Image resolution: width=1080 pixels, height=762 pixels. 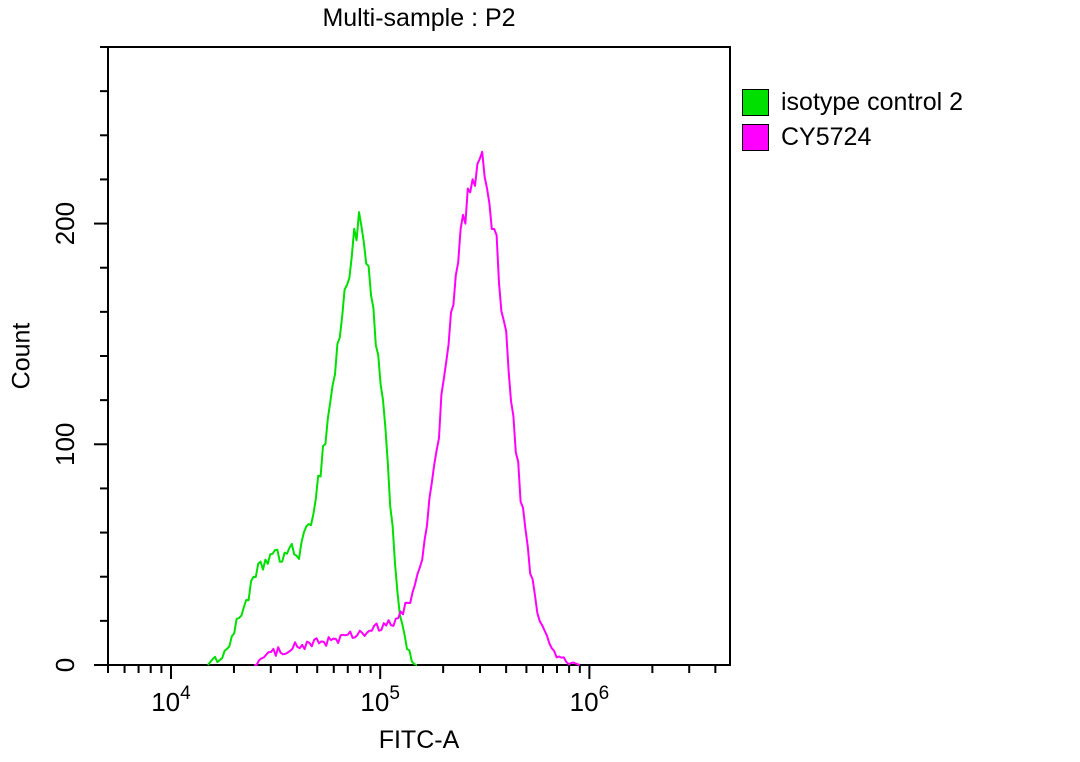 I want to click on legend-item-isotype-control: isotype control 2, so click(x=852, y=102).